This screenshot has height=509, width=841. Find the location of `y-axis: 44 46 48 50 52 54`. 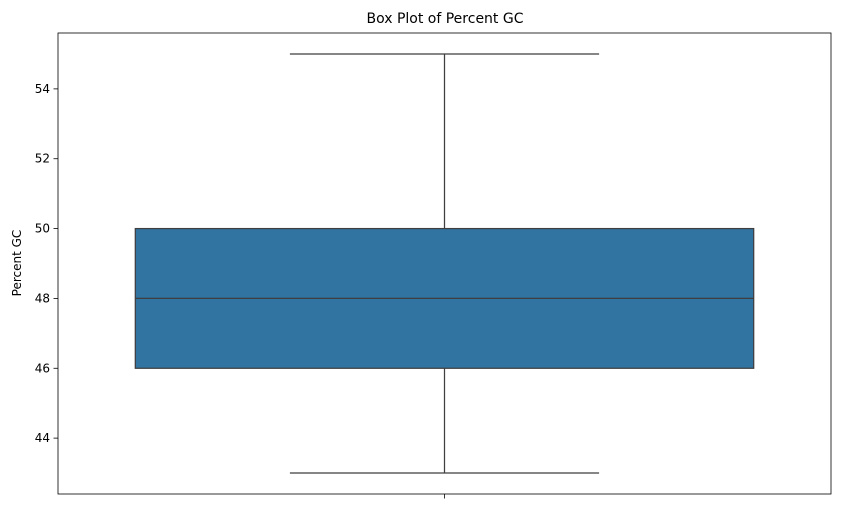

y-axis: 44 46 48 50 52 54 is located at coordinates (46, 263).